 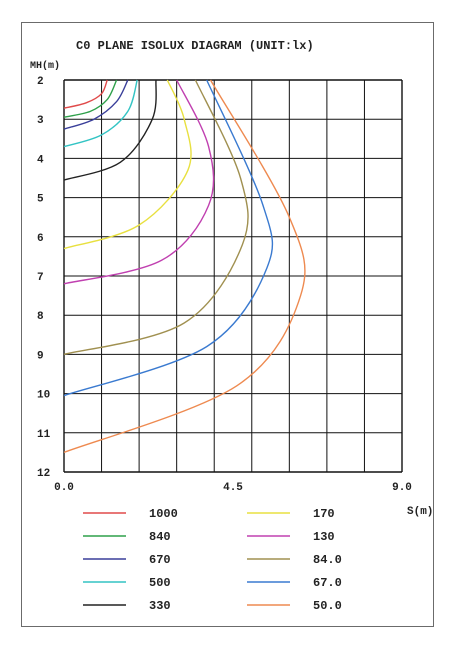 What do you see at coordinates (45, 66) in the screenshot?
I see `y-axis-label: MH(m)` at bounding box center [45, 66].